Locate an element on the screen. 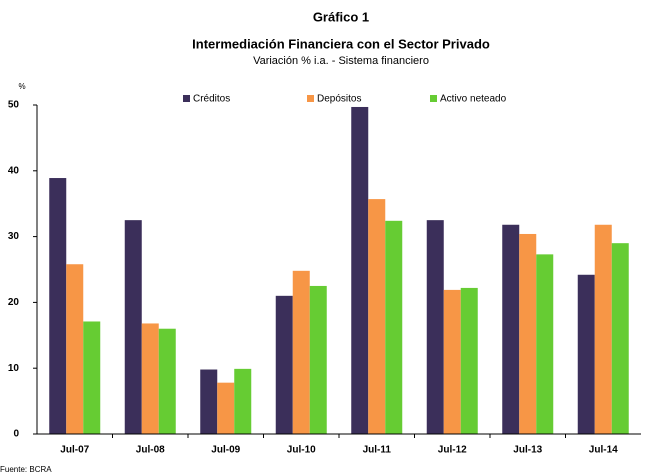 The height and width of the screenshot is (474, 645). y-tick-label: 50 is located at coordinates (14, 105).